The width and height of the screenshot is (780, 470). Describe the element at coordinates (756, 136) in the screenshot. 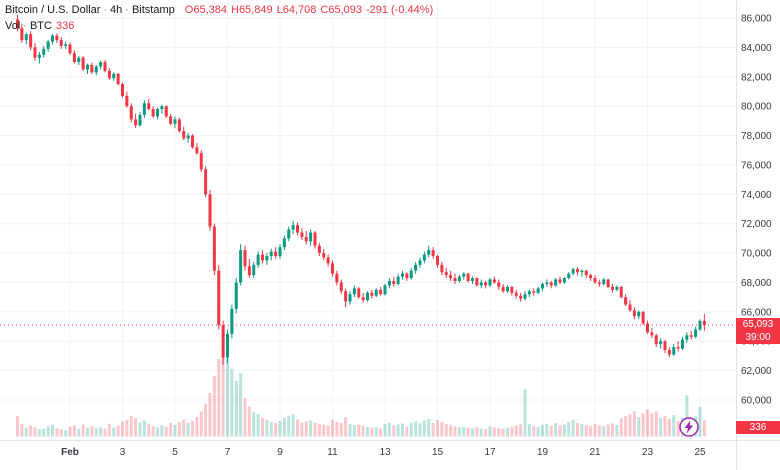

I see `svg-text: 78,000` at that location.